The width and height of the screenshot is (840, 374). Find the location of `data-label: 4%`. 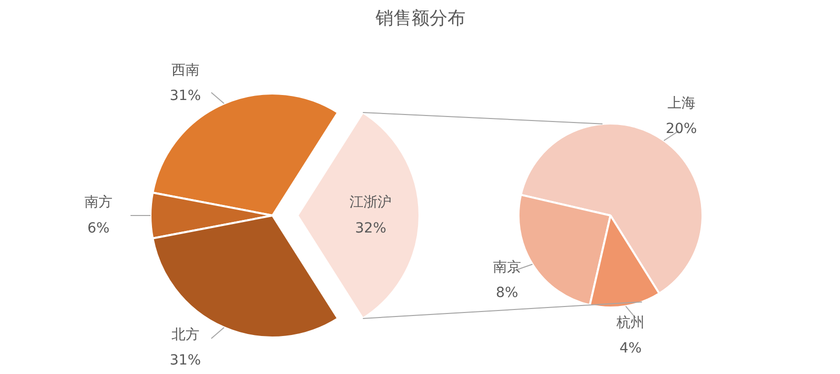

data-label: 4% is located at coordinates (631, 348).